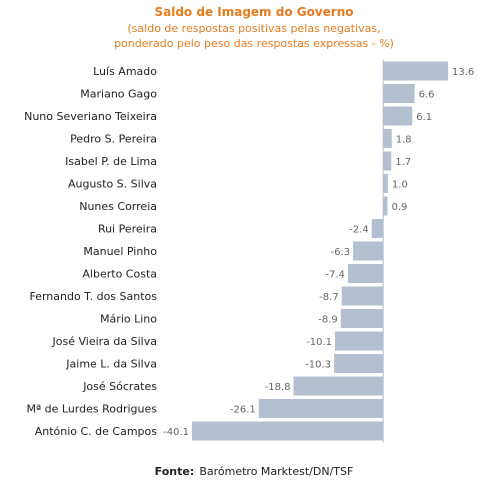 Image resolution: width=486 pixels, height=483 pixels. What do you see at coordinates (111, 364) in the screenshot?
I see `category-label: Jaime L. da Silva` at bounding box center [111, 364].